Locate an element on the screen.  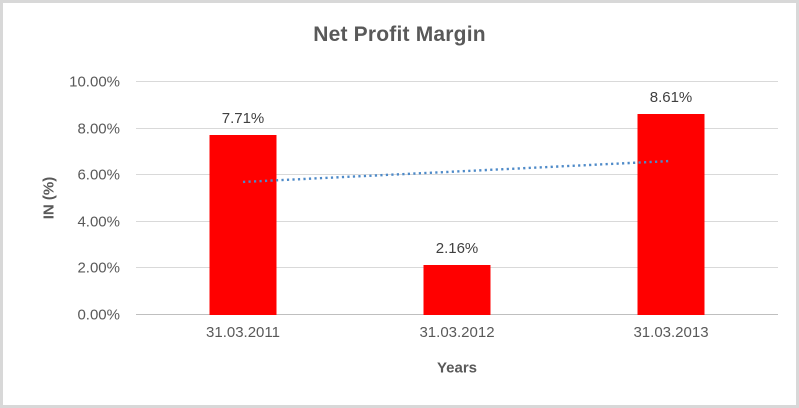
y-axis-title: IN (%) is located at coordinates (49, 198).